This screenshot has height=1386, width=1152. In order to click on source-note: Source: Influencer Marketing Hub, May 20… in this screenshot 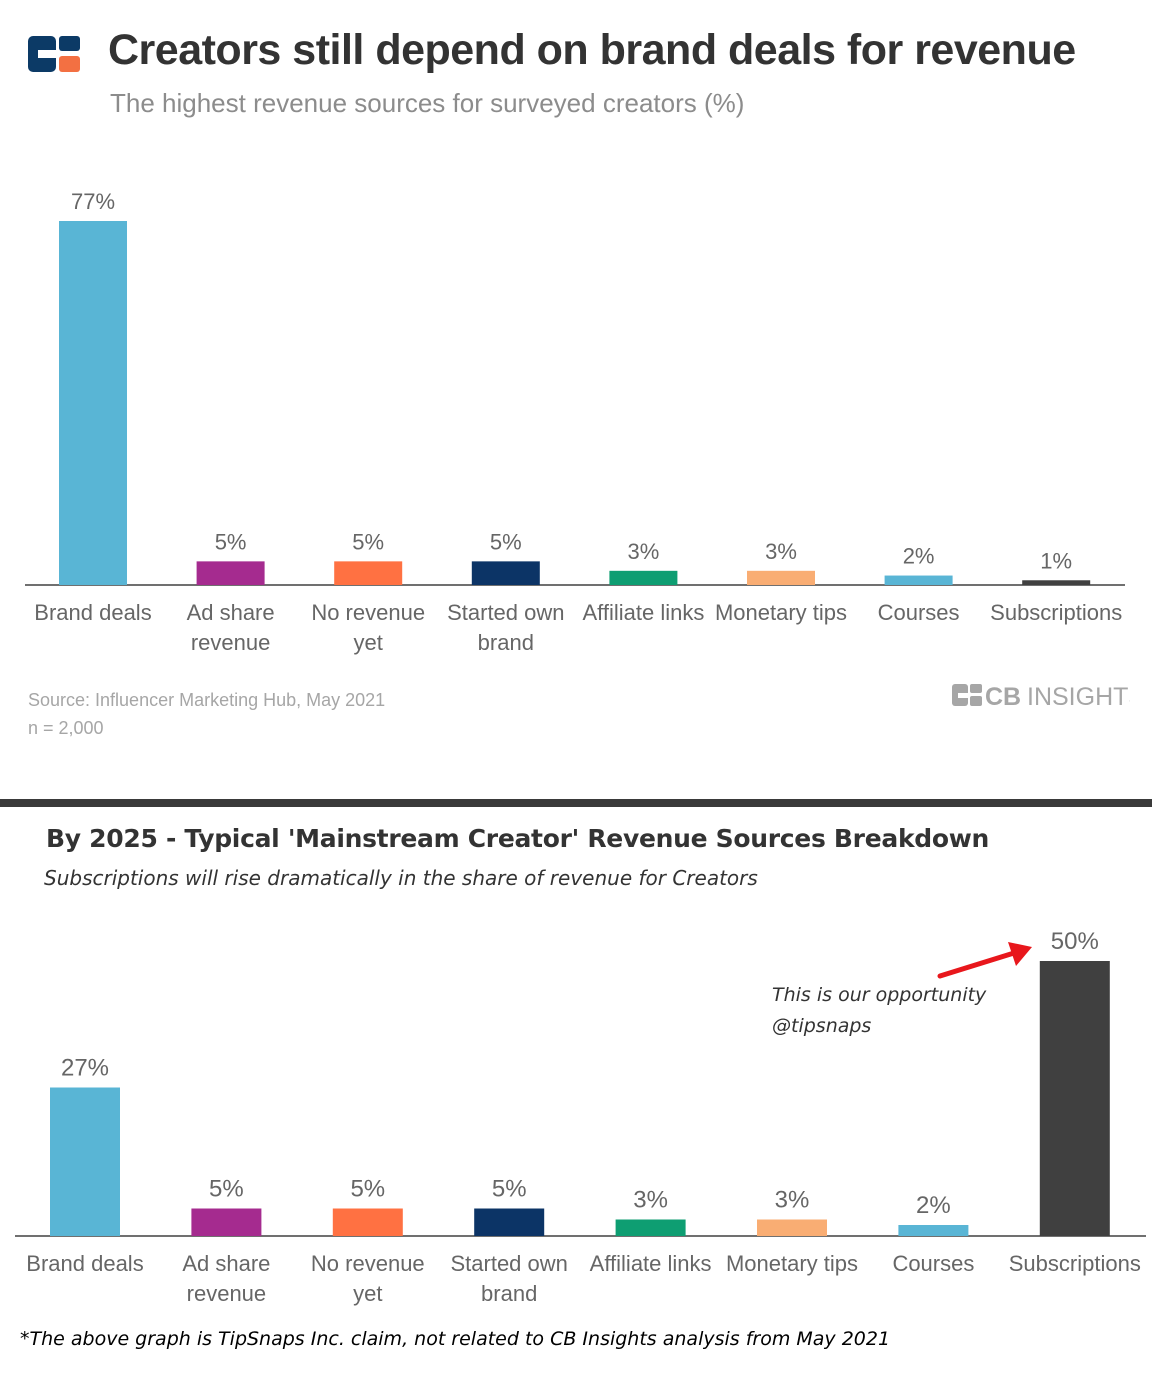, I will do `click(206, 714)`.